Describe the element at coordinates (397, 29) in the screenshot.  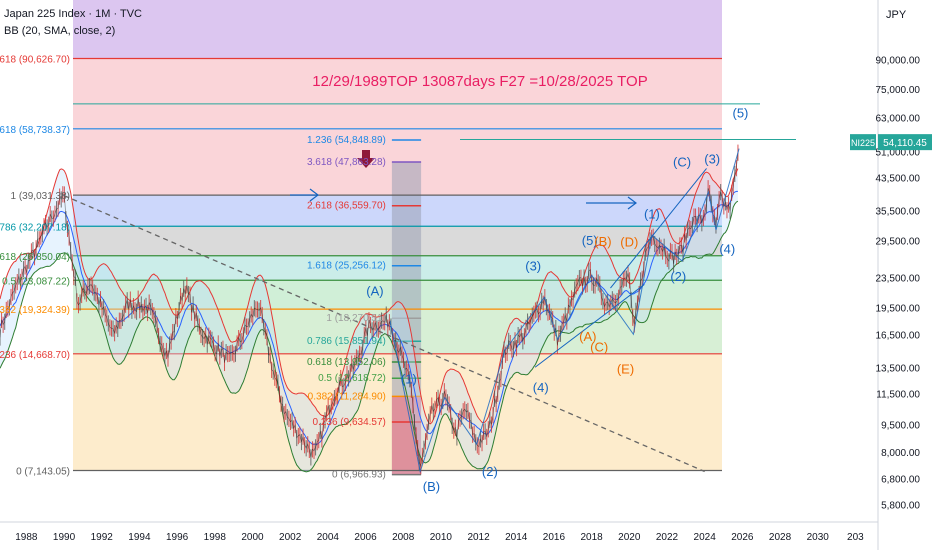
I see `fib-zone-top` at that location.